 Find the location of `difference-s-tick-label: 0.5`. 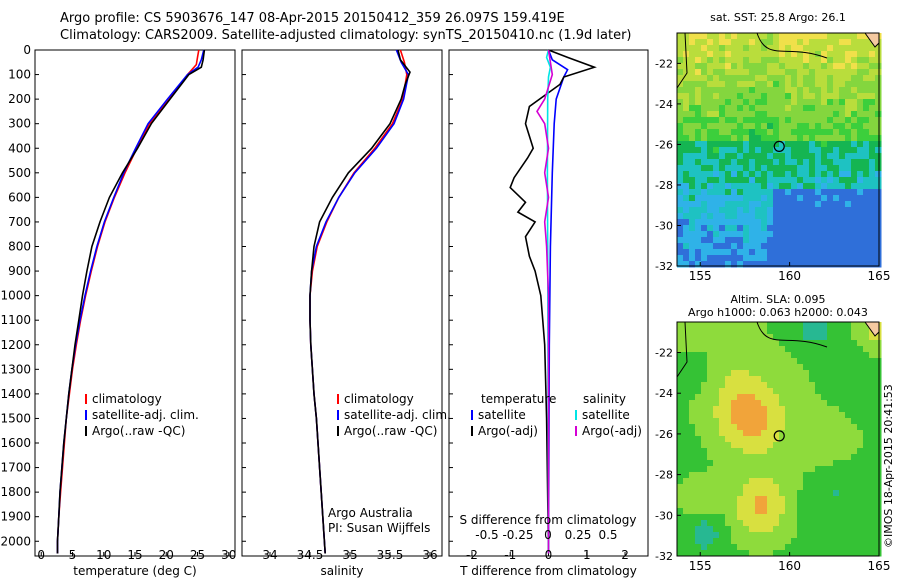

difference-s-tick-label: 0.5 is located at coordinates (607, 535).